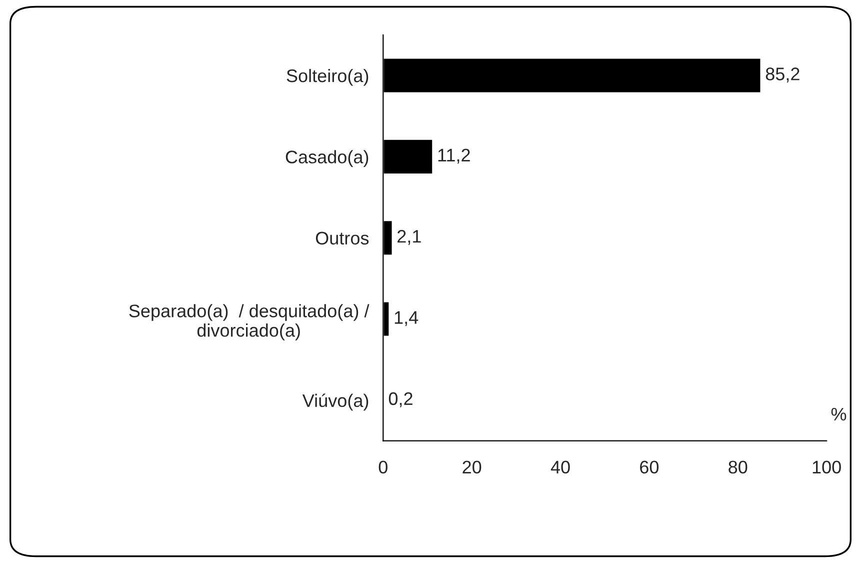 This screenshot has height=563, width=861. I want to click on data-label: 85,2, so click(783, 75).